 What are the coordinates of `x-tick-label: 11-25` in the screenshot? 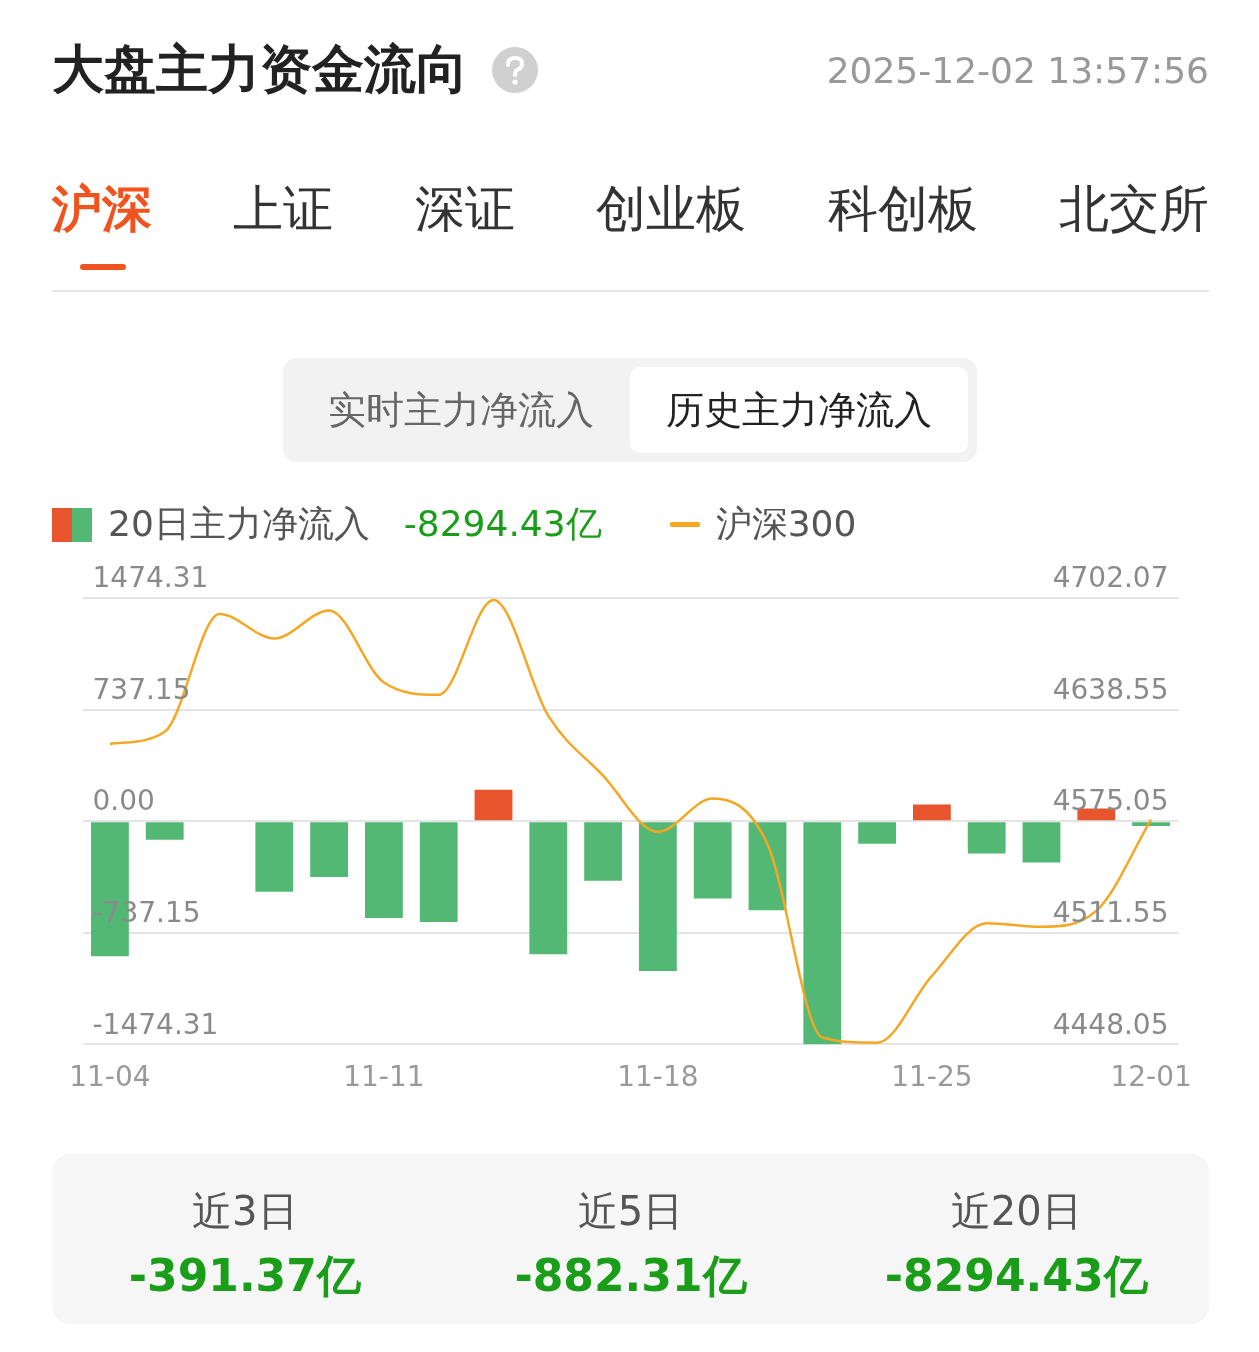 It's located at (932, 1077).